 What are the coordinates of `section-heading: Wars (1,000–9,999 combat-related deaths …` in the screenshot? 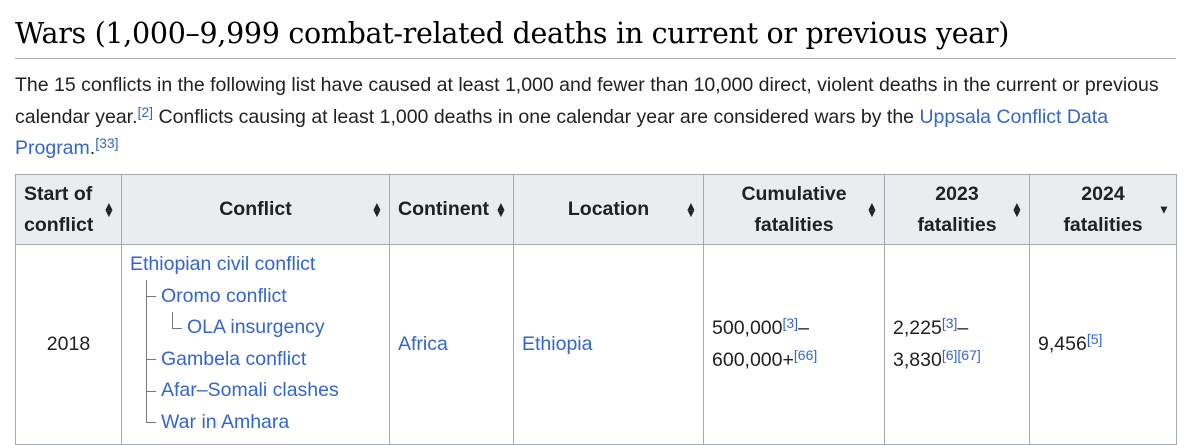 It's located at (595, 36).